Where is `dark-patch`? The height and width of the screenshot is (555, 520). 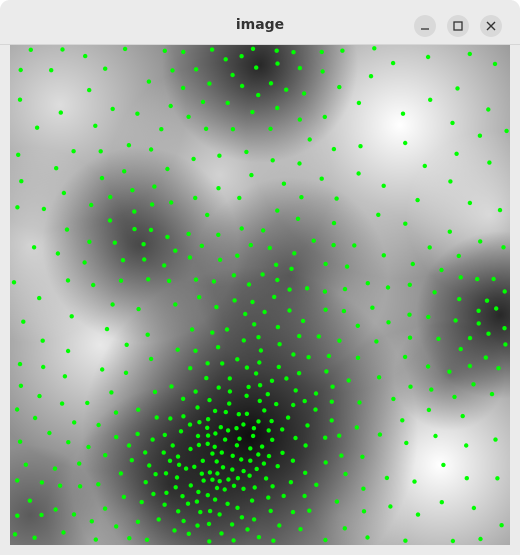 dark-patch is located at coordinates (260, 104).